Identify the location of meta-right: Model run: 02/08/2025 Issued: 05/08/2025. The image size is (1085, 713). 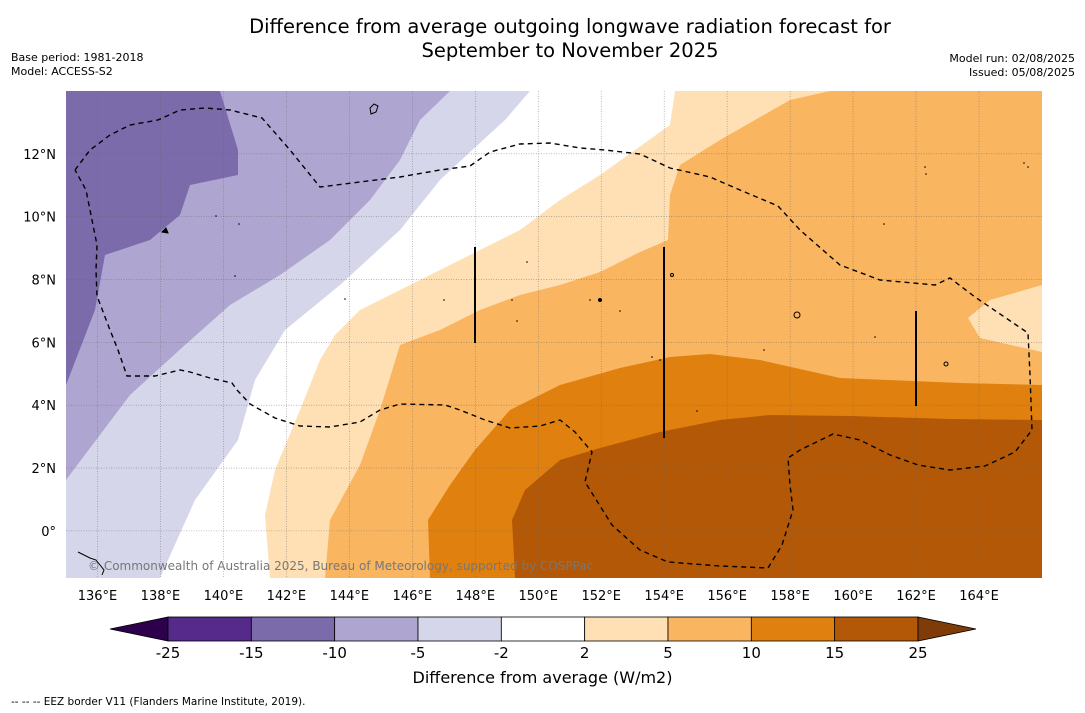
(1012, 66).